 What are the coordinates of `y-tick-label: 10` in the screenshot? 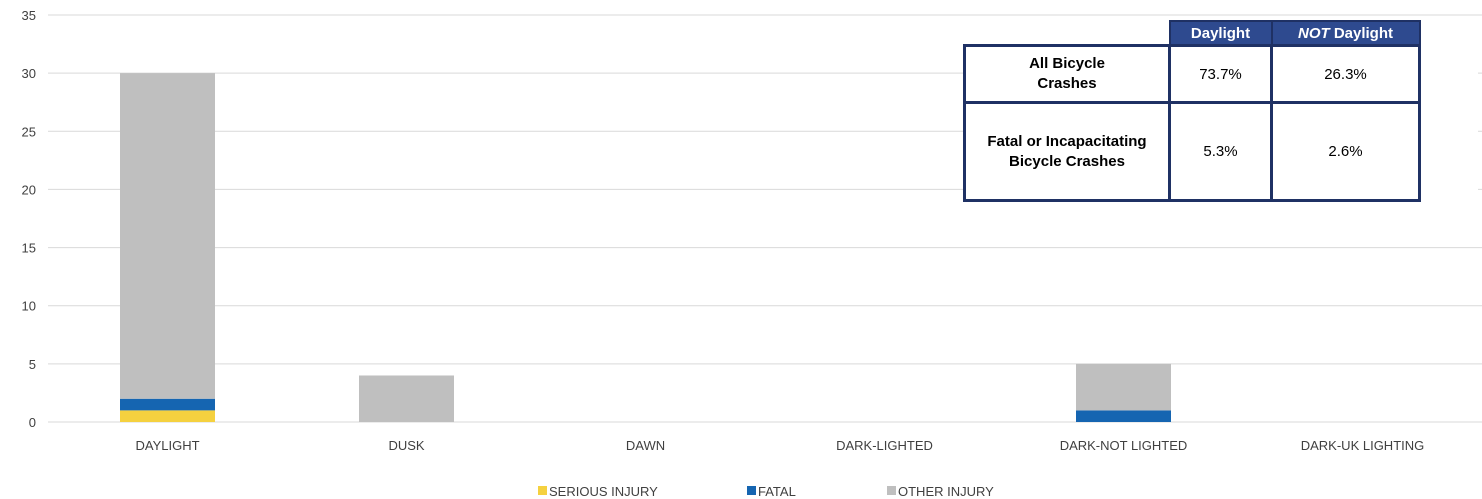 It's located at (29, 306).